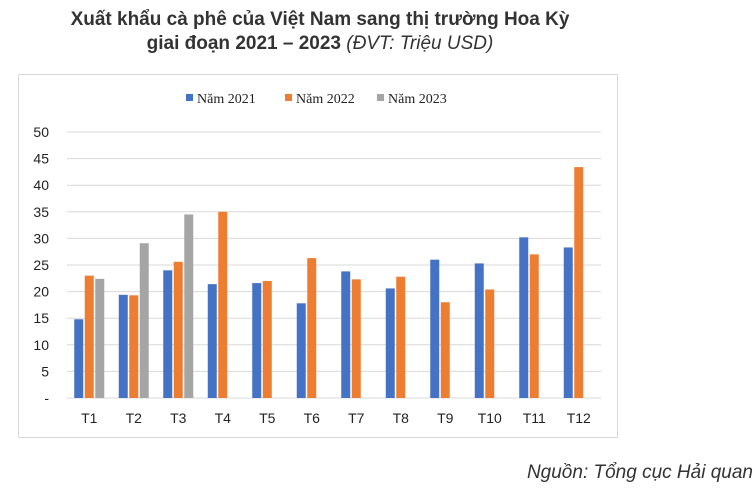 Image resolution: width=755 pixels, height=492 pixels. I want to click on x-tick-label-T2: T2, so click(134, 418).